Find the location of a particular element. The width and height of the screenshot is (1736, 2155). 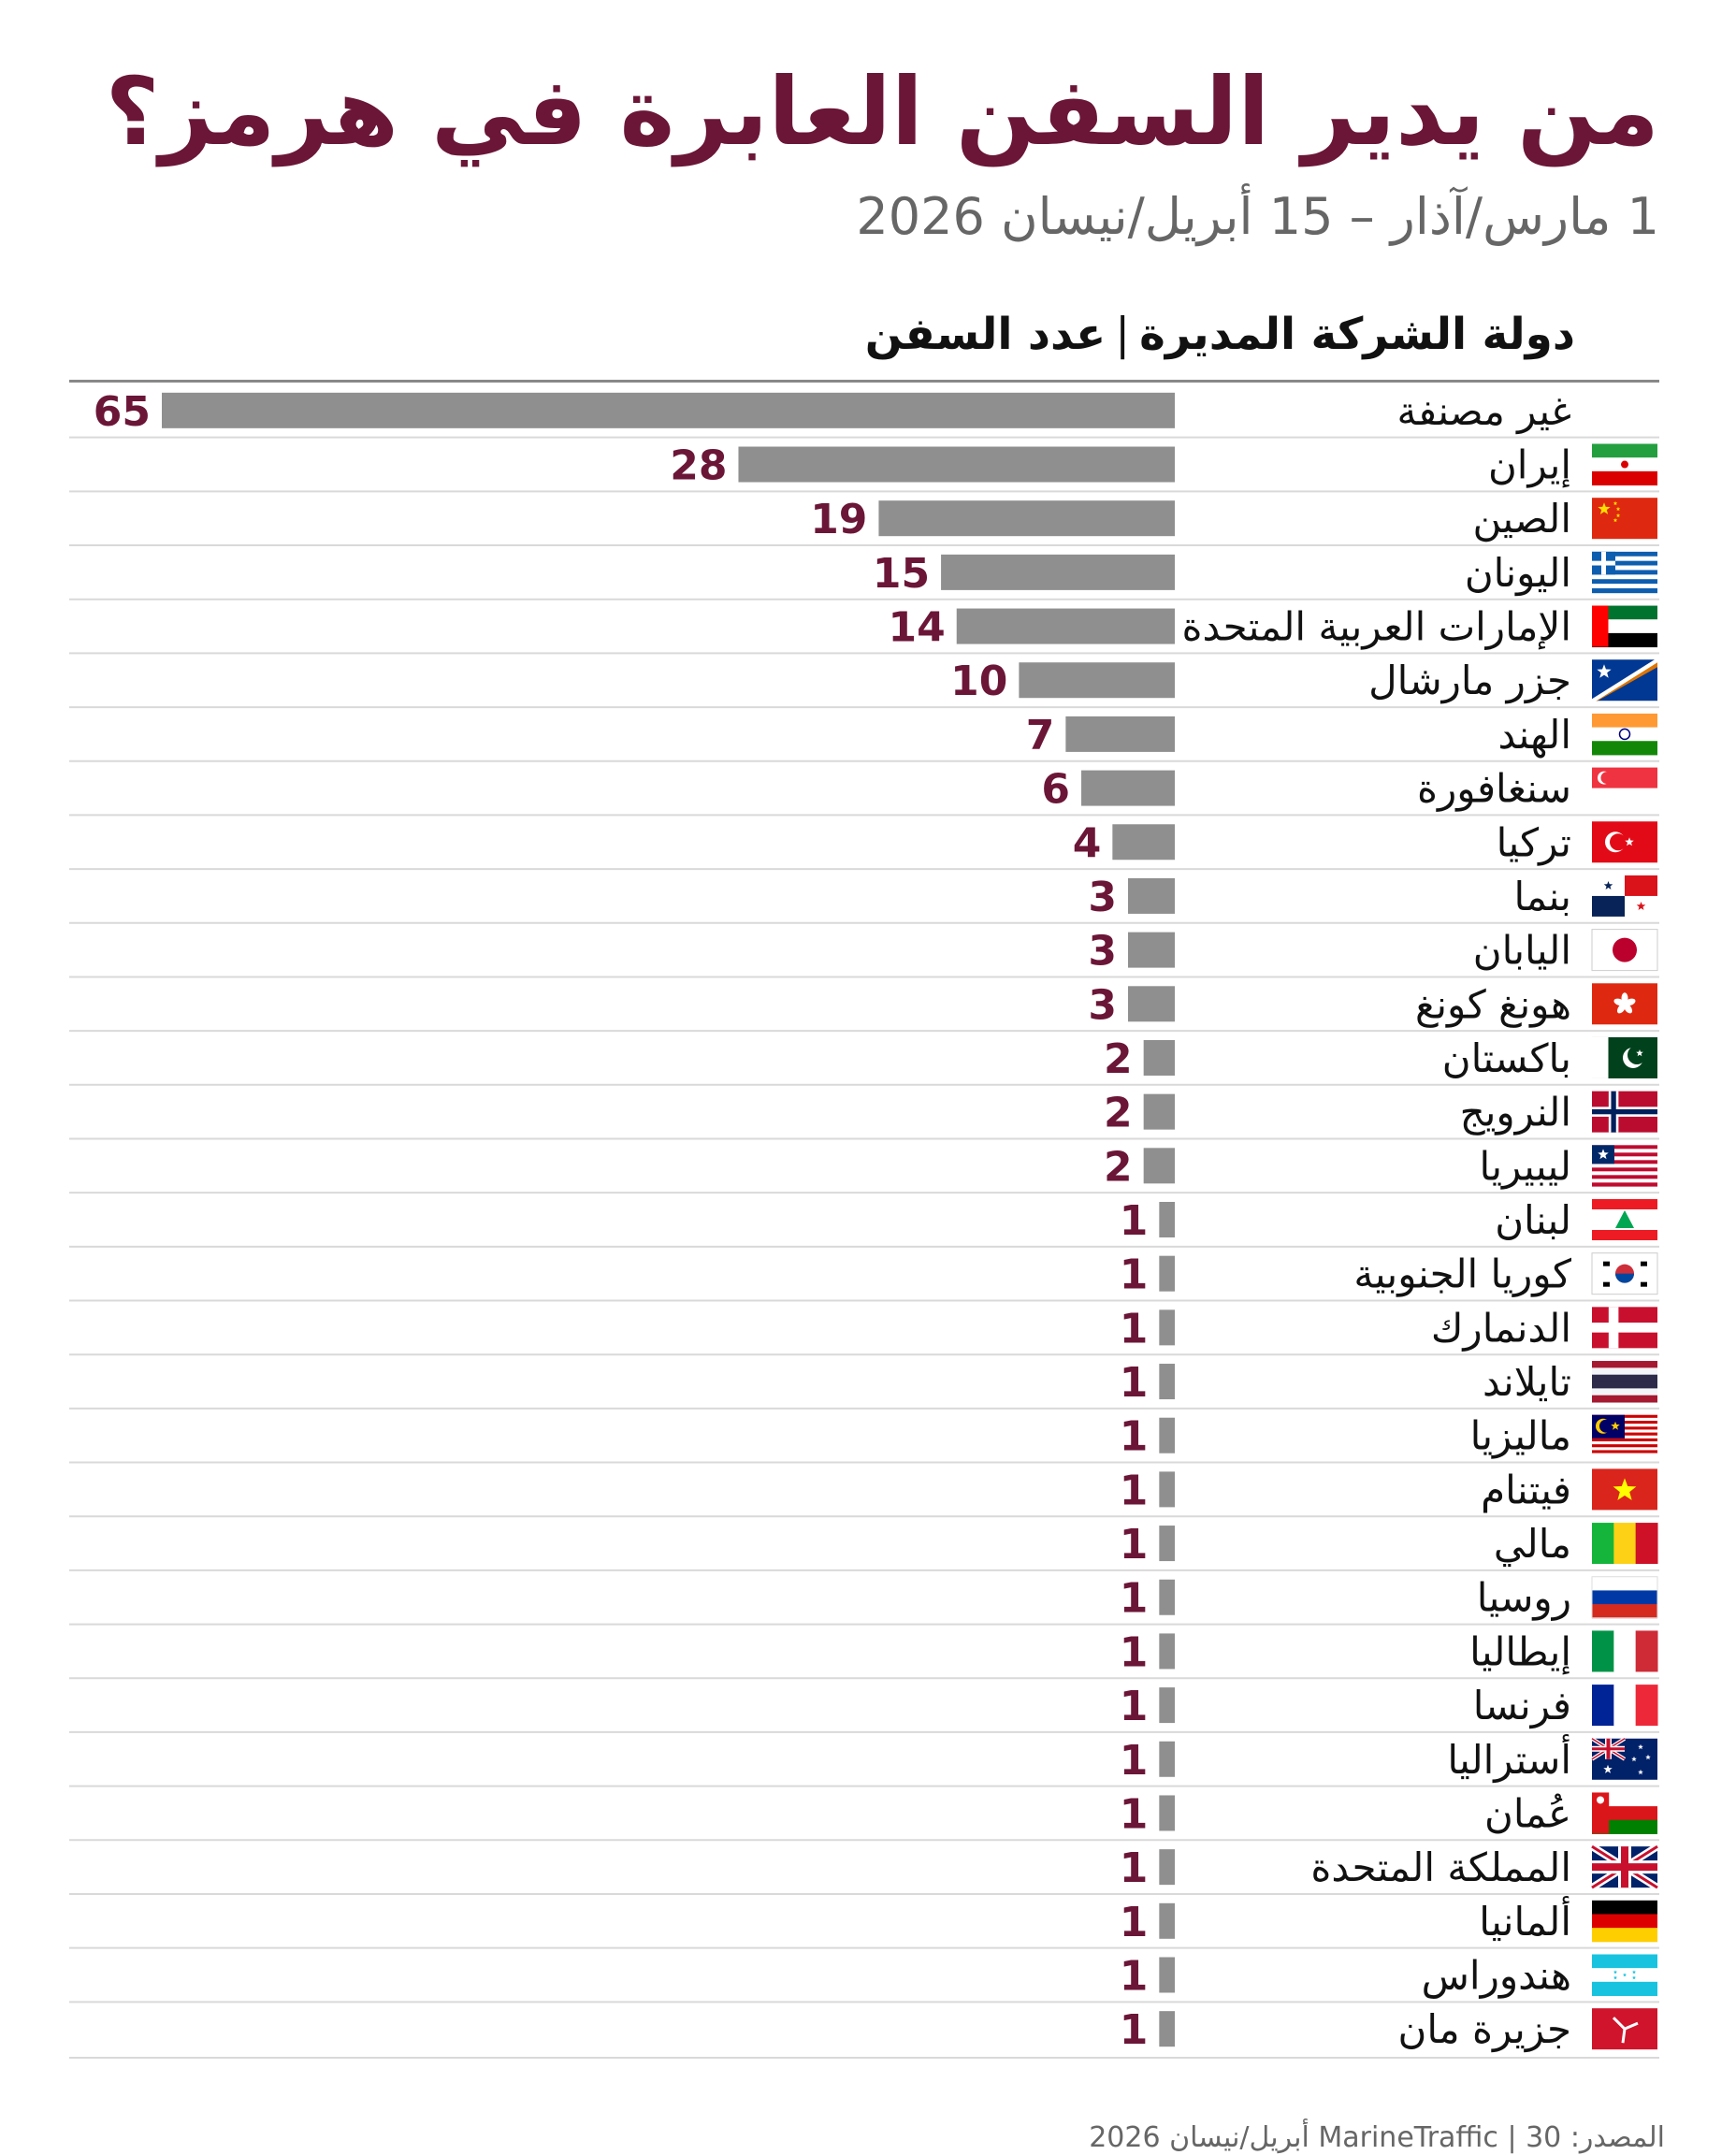

india-flag is located at coordinates (1624, 735).